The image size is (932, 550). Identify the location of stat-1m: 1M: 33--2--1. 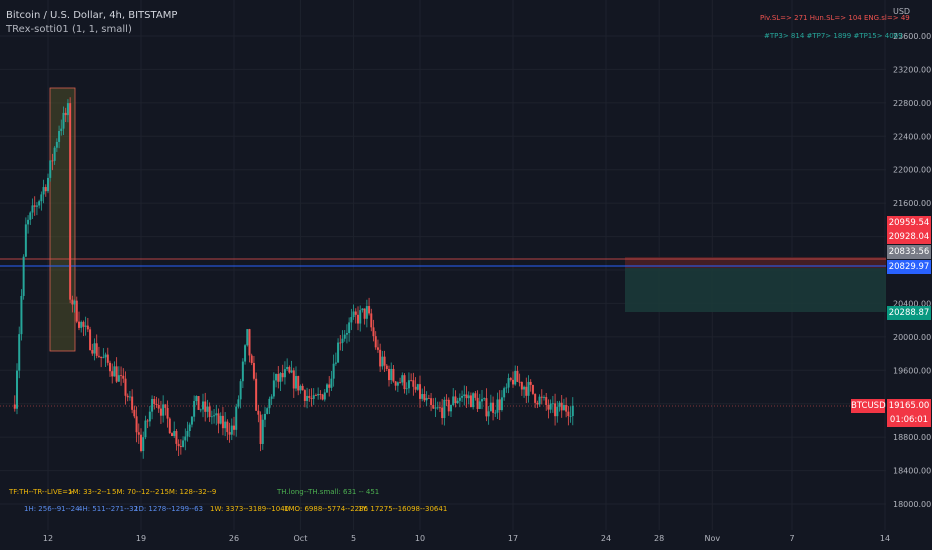
(89, 492).